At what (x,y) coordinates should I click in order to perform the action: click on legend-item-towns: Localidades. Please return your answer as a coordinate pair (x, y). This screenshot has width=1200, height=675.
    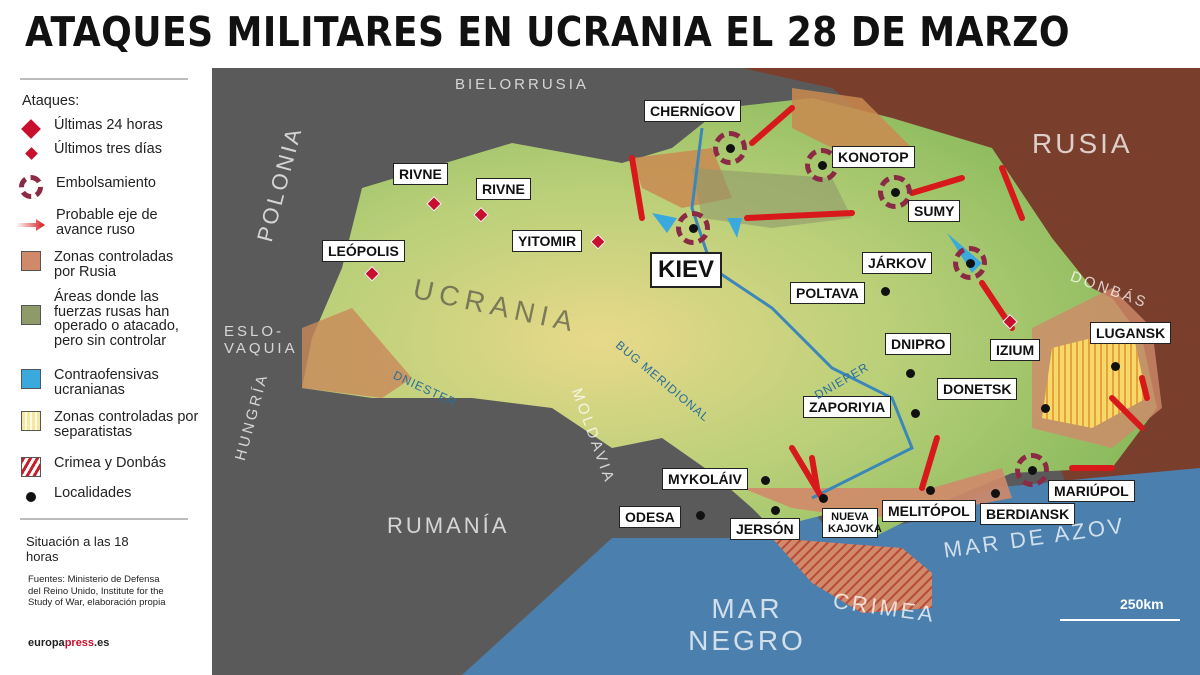
    Looking at the image, I should click on (75, 497).